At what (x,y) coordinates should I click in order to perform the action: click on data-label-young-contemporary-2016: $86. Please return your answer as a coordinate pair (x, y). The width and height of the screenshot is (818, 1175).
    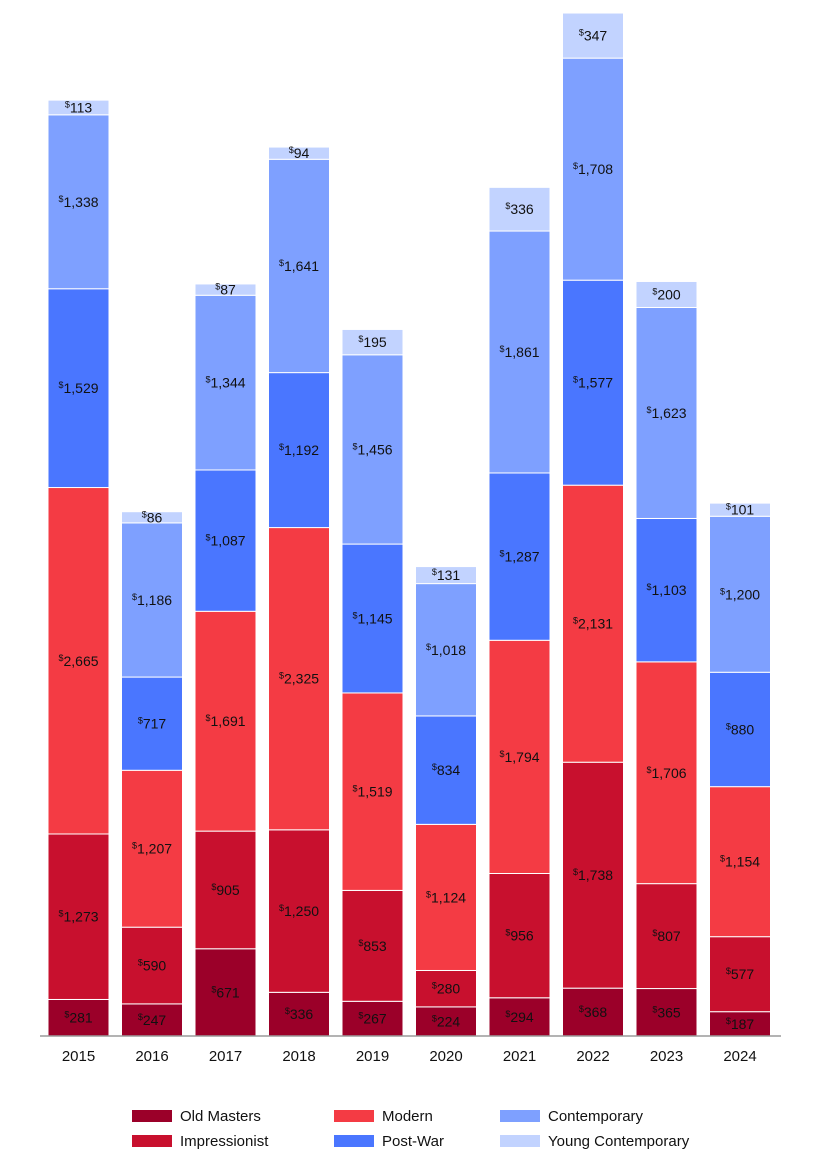
    Looking at the image, I should click on (152, 517).